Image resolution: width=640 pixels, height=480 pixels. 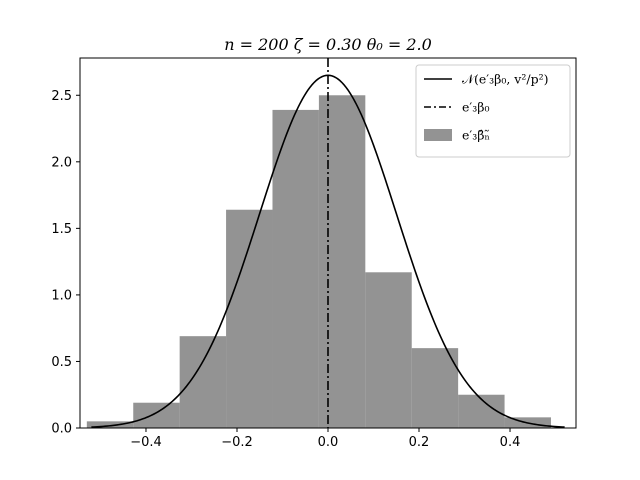 What do you see at coordinates (61, 96) in the screenshot?
I see `y-tick-label: 2.5` at bounding box center [61, 96].